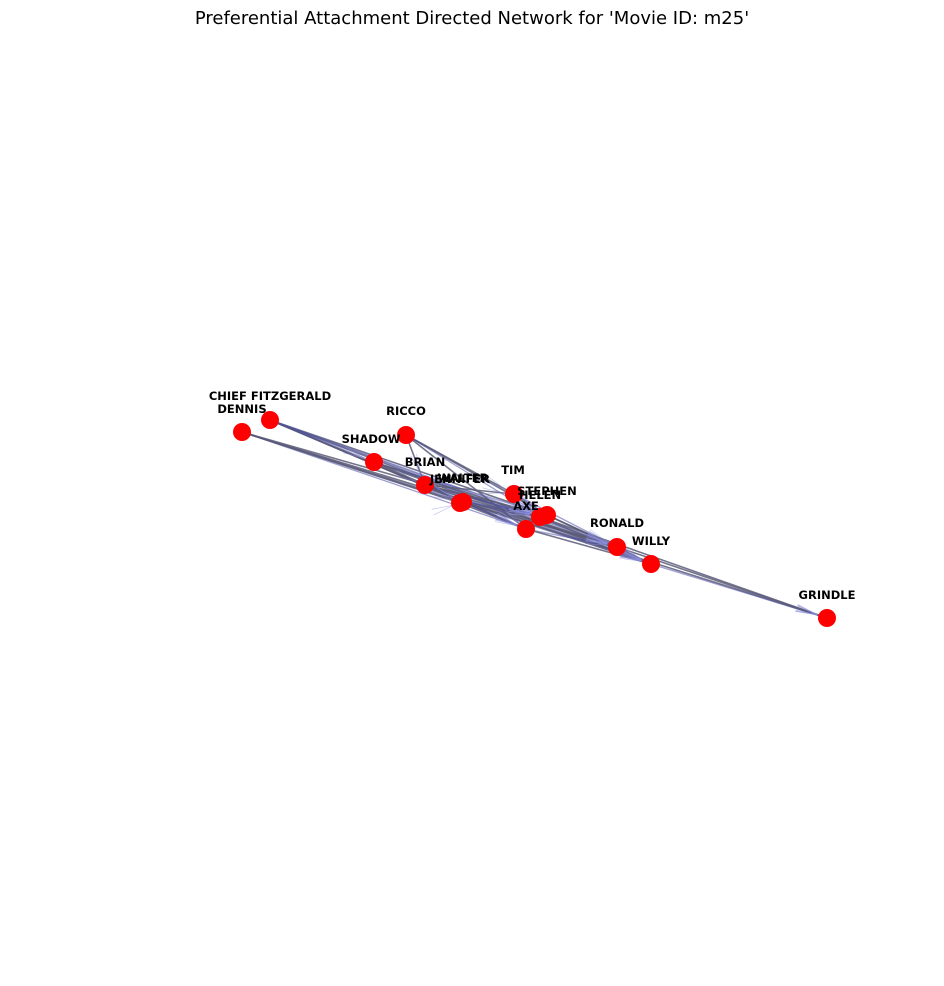 Image resolution: width=944 pixels, height=986 pixels. I want to click on arrowhead-walter-to-axe, so click(506, 519).